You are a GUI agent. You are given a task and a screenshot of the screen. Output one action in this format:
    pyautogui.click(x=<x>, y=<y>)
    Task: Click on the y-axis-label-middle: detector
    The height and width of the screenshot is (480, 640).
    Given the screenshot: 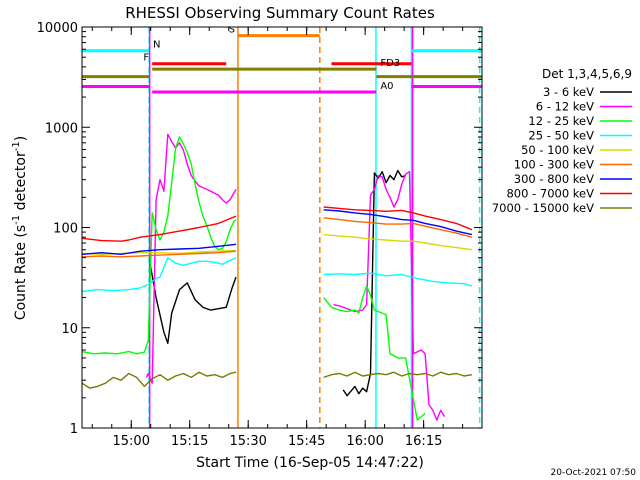 What is the action you would take?
    pyautogui.click(x=21, y=183)
    